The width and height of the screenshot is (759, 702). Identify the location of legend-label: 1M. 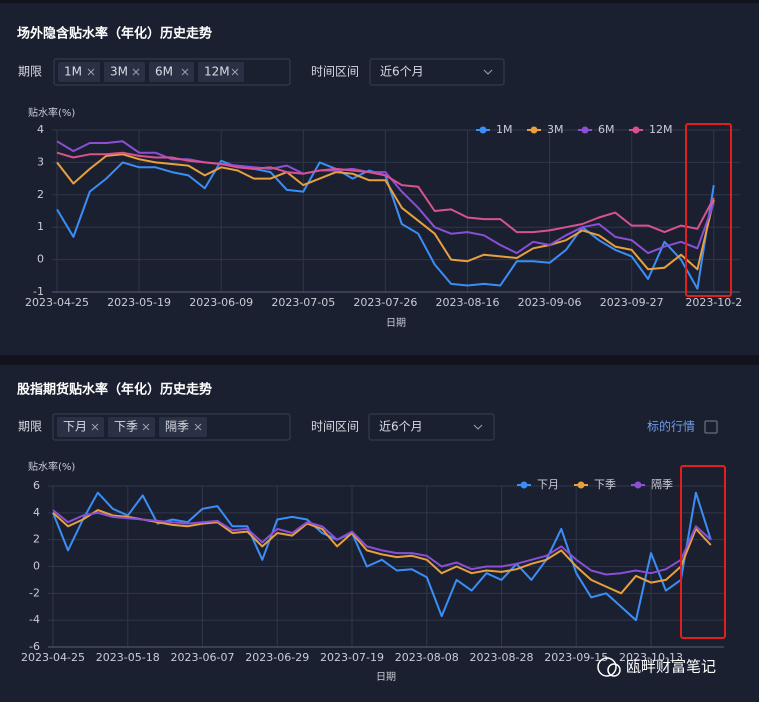
(504, 129).